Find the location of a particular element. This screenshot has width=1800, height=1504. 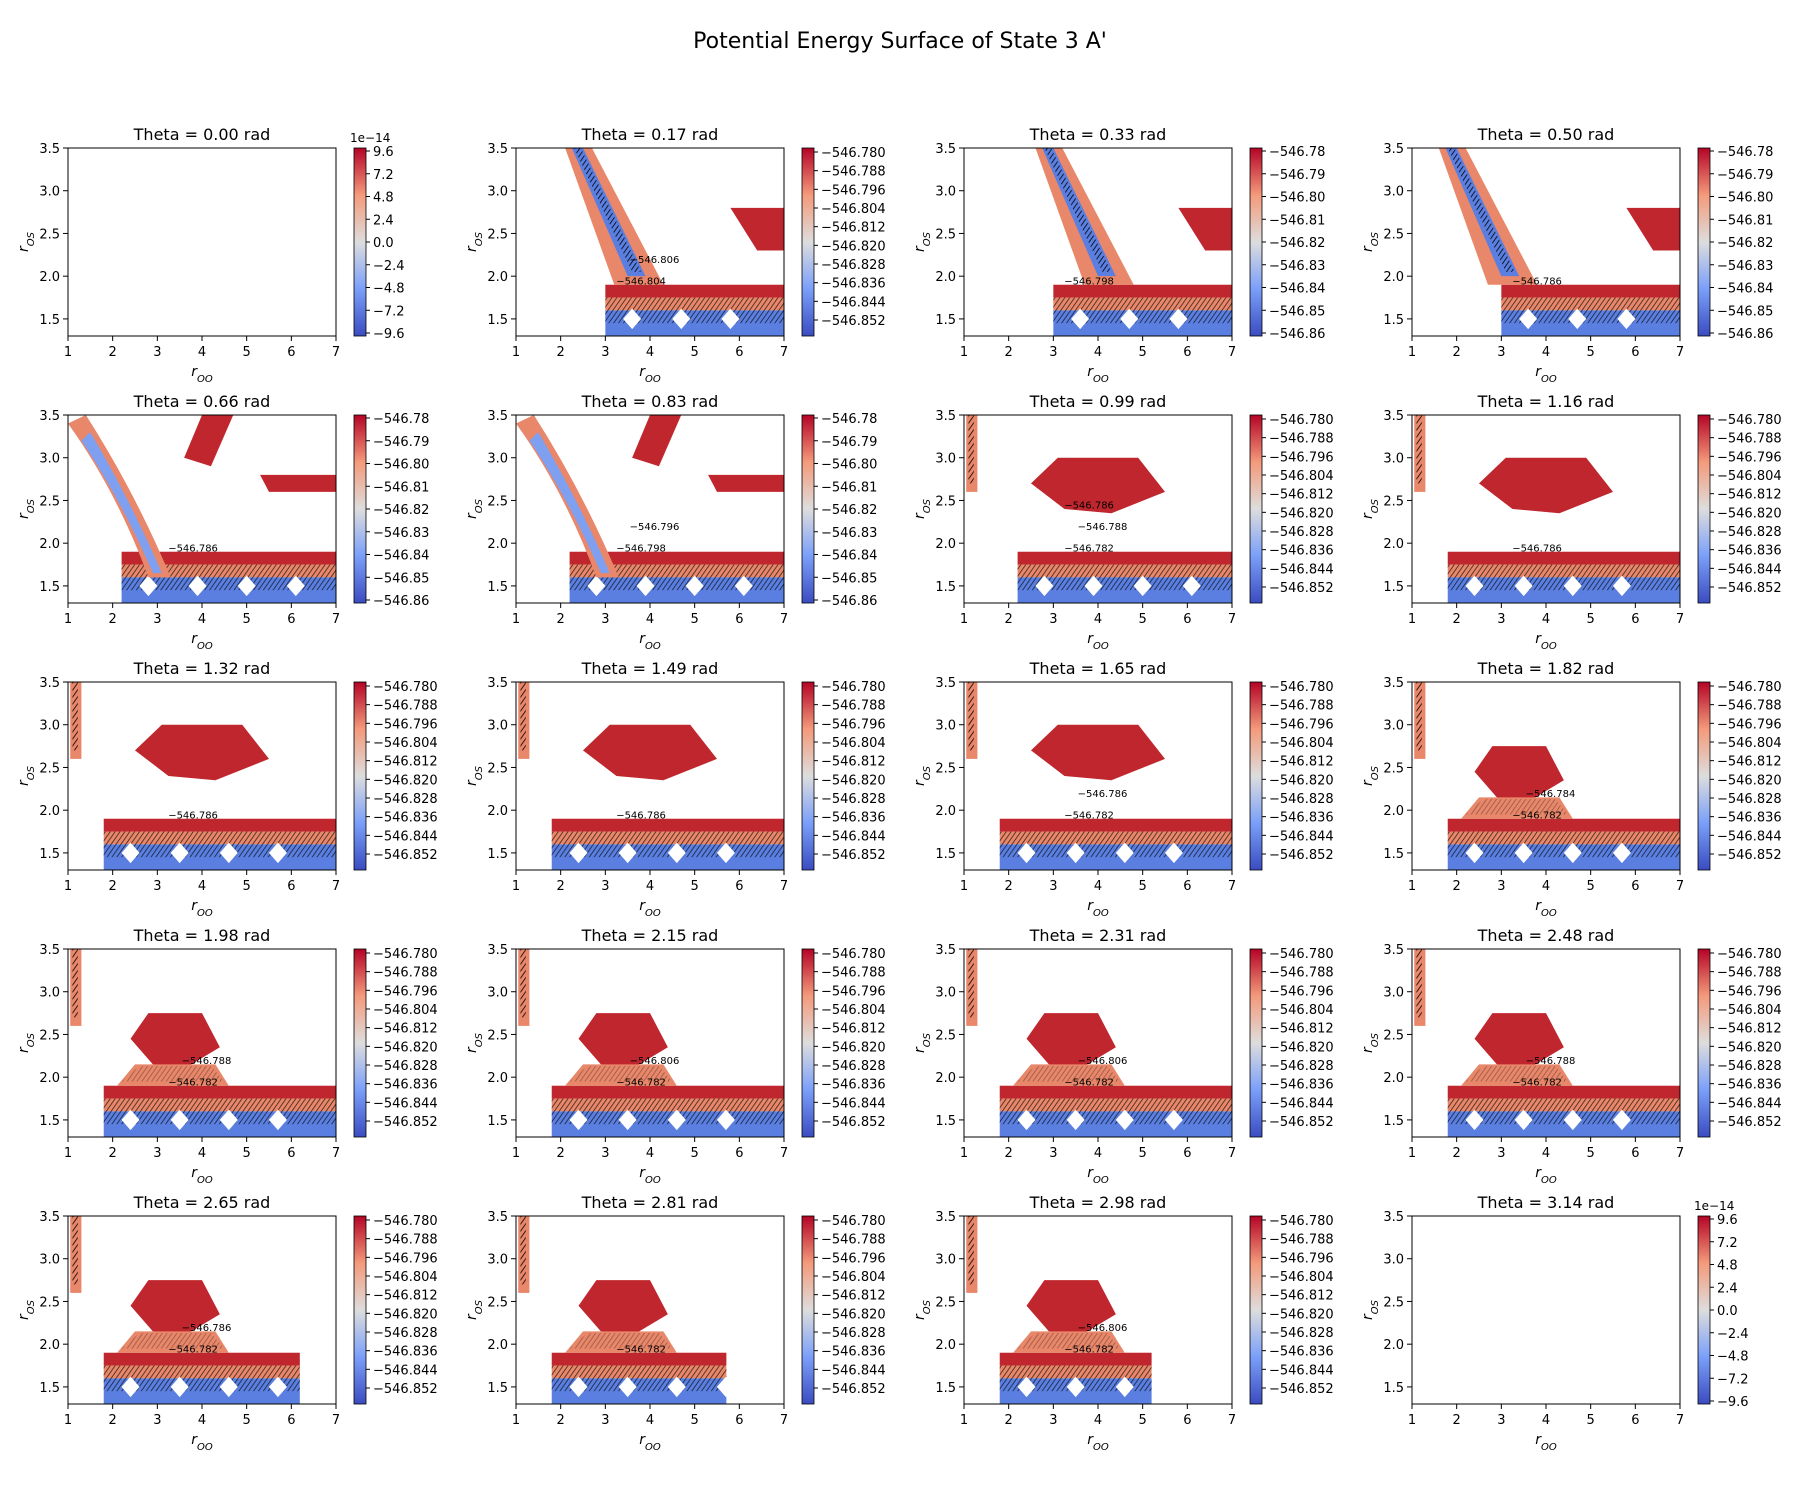

colorbar: 9.6 7.2 4.8 2.4 0.0 −2.4 −4.8 −7.2 −9.6 1e−14 is located at coordinates (377, 236).